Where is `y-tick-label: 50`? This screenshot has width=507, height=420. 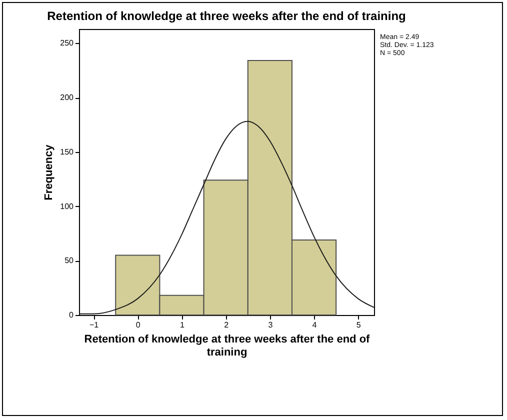
y-tick-label: 50 is located at coordinates (69, 261).